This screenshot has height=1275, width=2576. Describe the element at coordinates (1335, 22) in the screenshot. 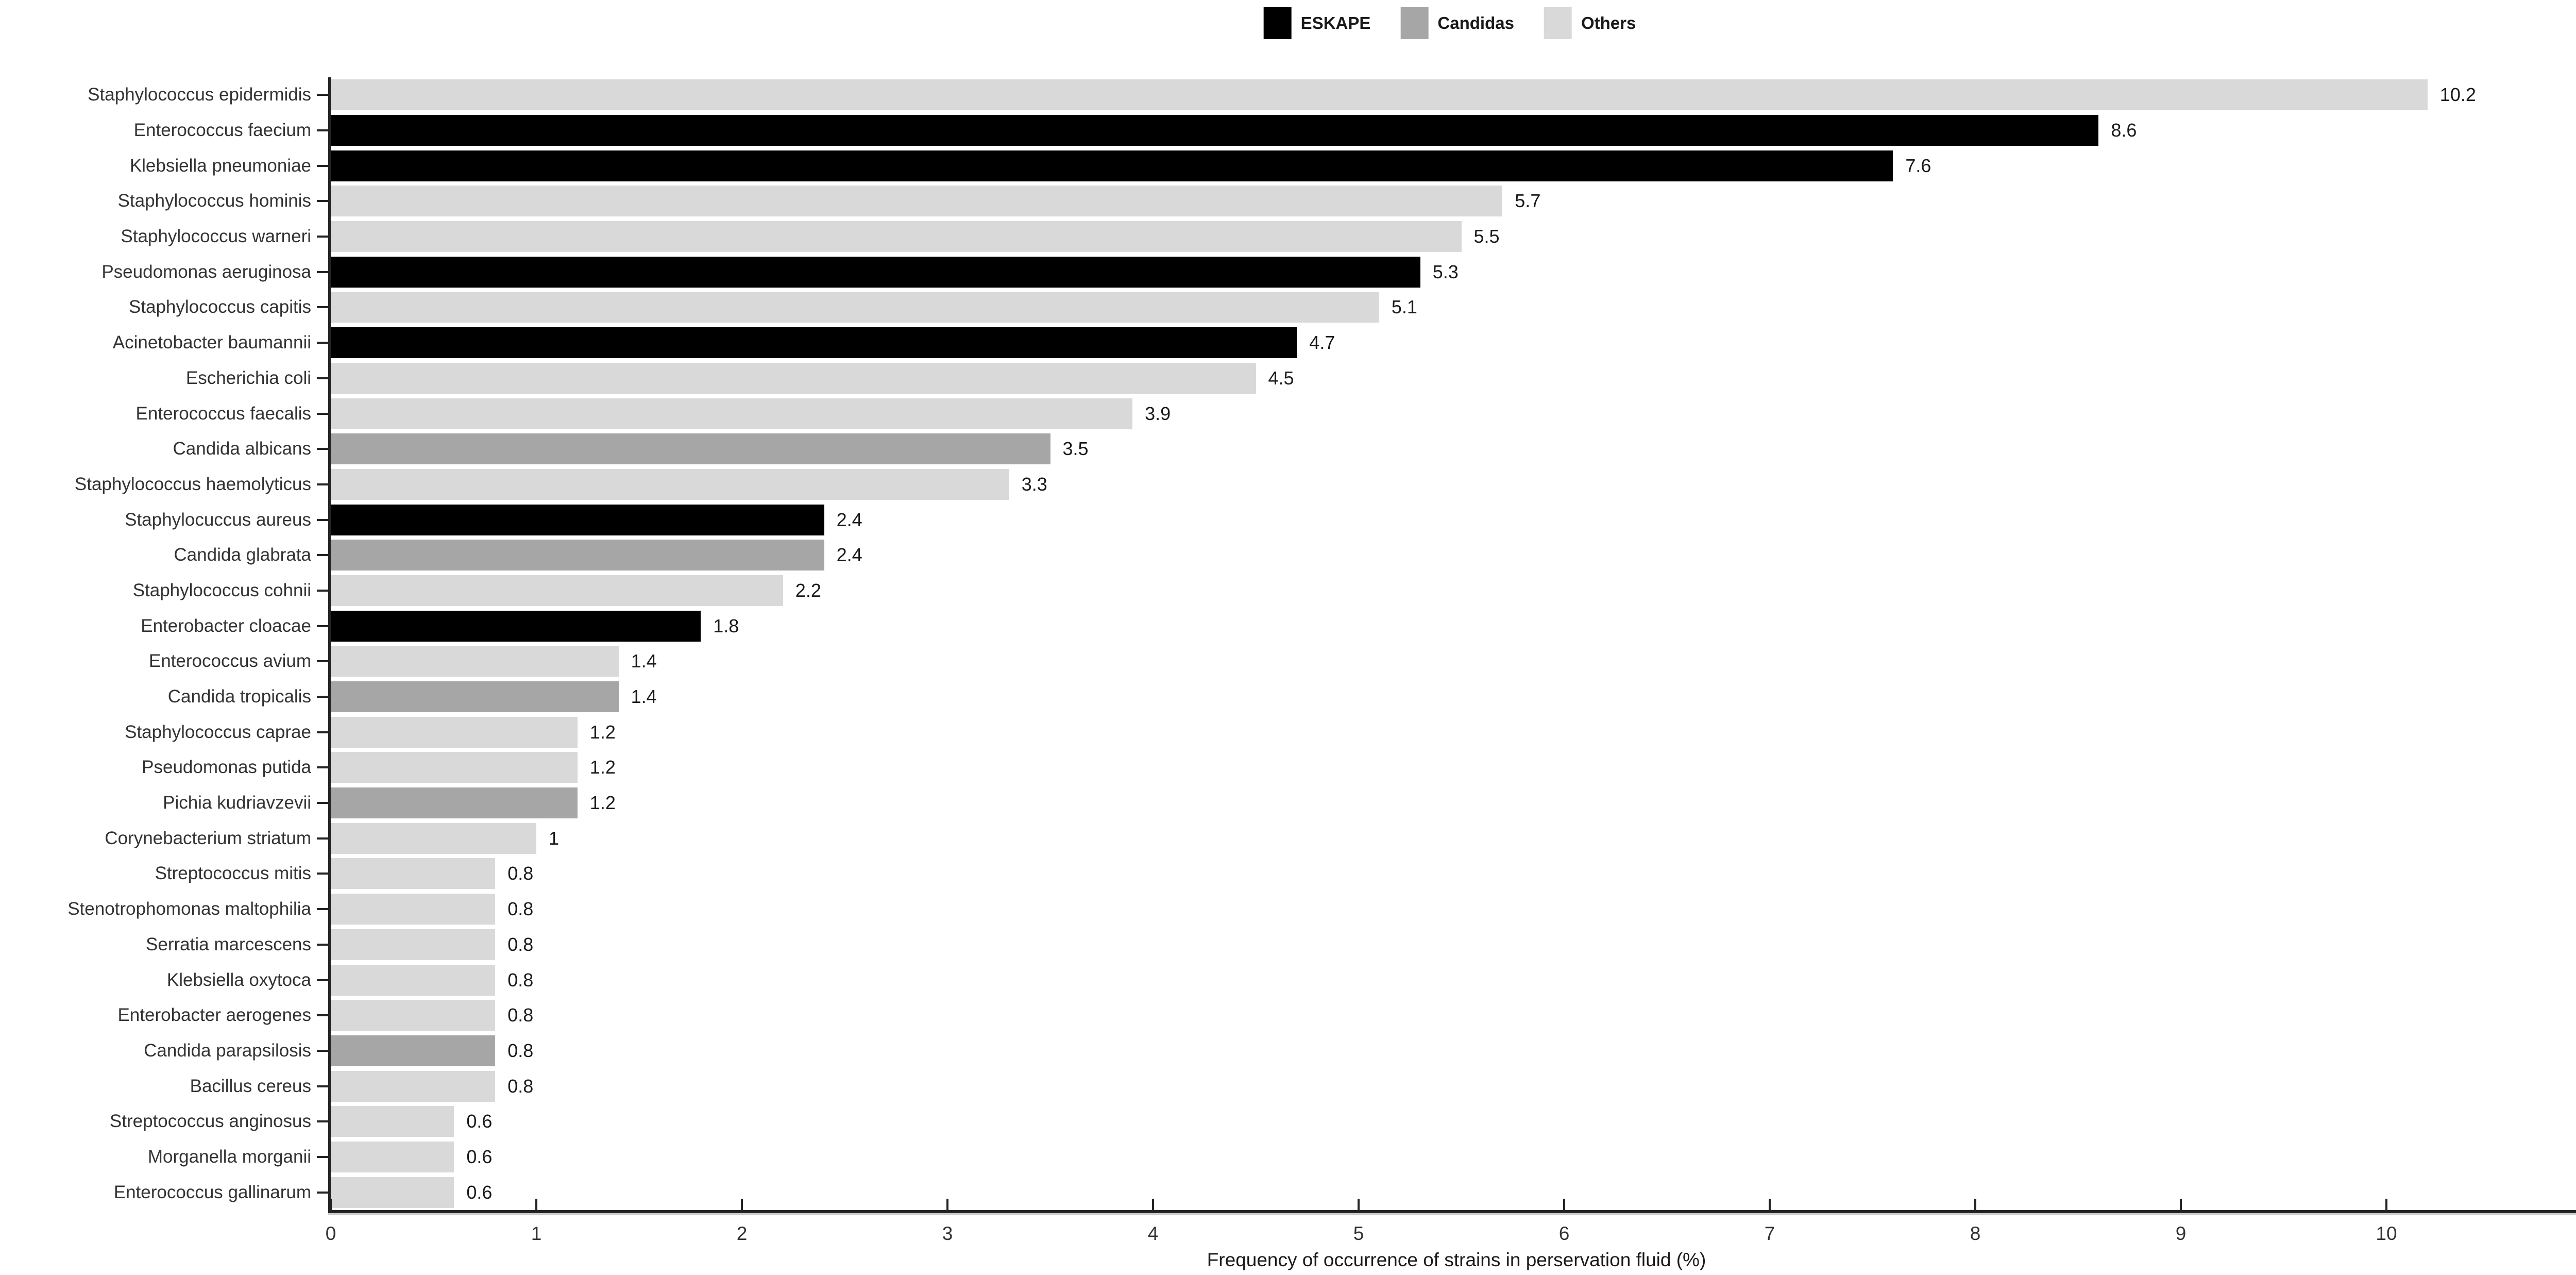

I see `legend-label: ESKAPE` at that location.